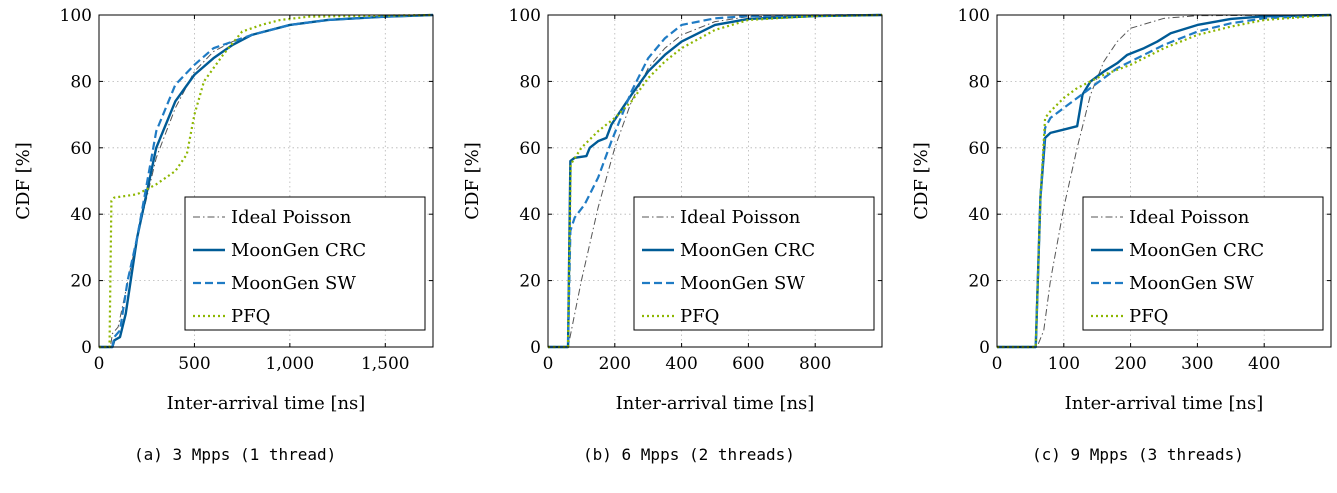 This screenshot has height=493, width=1337. Describe the element at coordinates (689, 454) in the screenshot. I see `caption-b: (b) 6 Mpps (2 threads)` at that location.